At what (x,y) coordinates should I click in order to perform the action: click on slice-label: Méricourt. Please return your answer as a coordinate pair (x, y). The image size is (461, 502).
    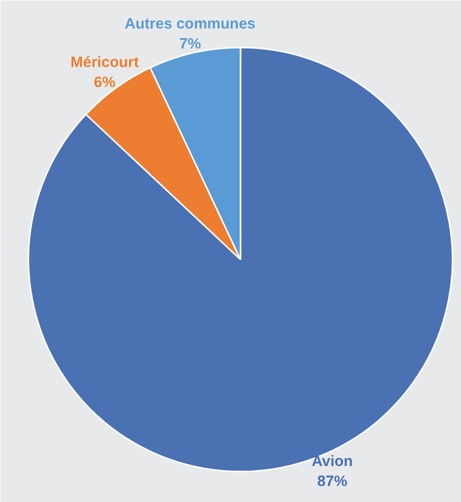
    Looking at the image, I should click on (104, 63).